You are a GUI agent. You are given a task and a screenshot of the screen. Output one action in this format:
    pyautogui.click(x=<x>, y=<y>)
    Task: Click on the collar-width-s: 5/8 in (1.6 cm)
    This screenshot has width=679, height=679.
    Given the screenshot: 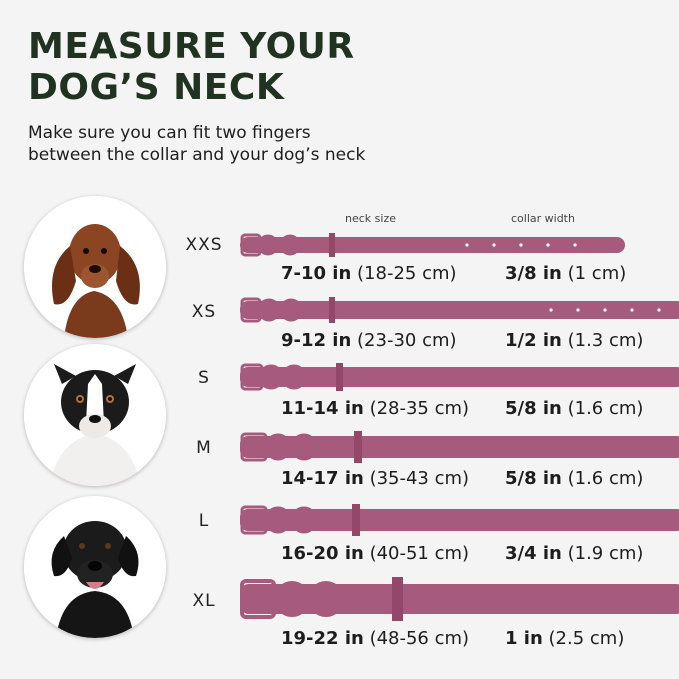 What is the action you would take?
    pyautogui.click(x=574, y=408)
    